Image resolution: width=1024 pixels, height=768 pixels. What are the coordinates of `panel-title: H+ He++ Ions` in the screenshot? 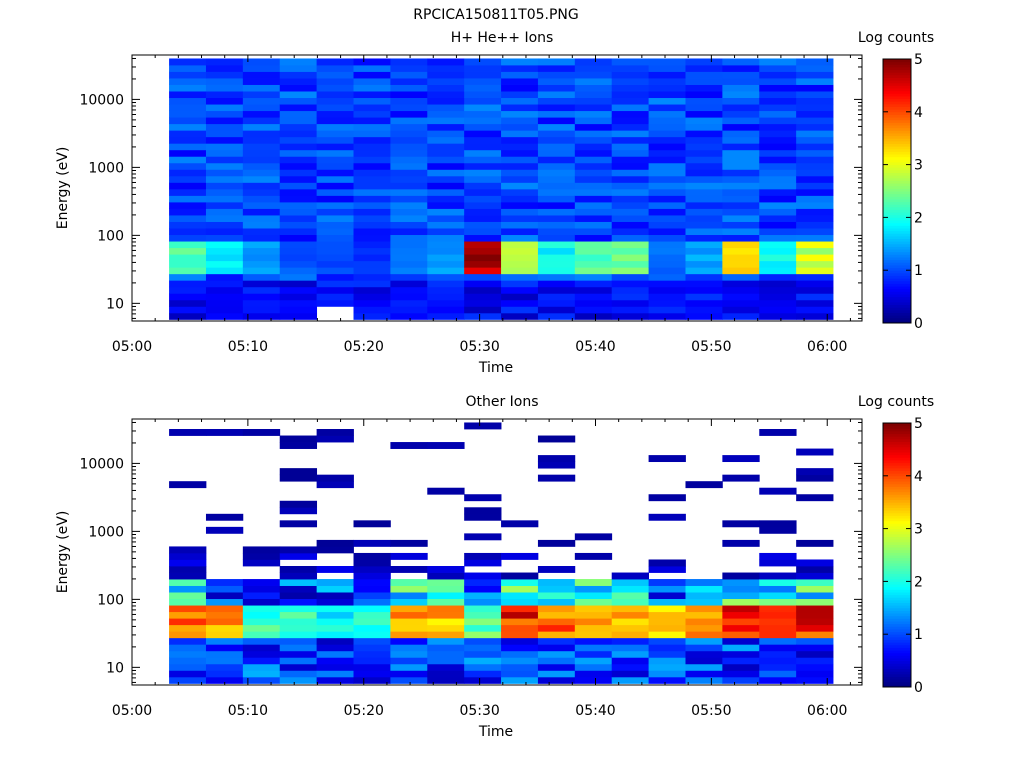 It's located at (502, 38).